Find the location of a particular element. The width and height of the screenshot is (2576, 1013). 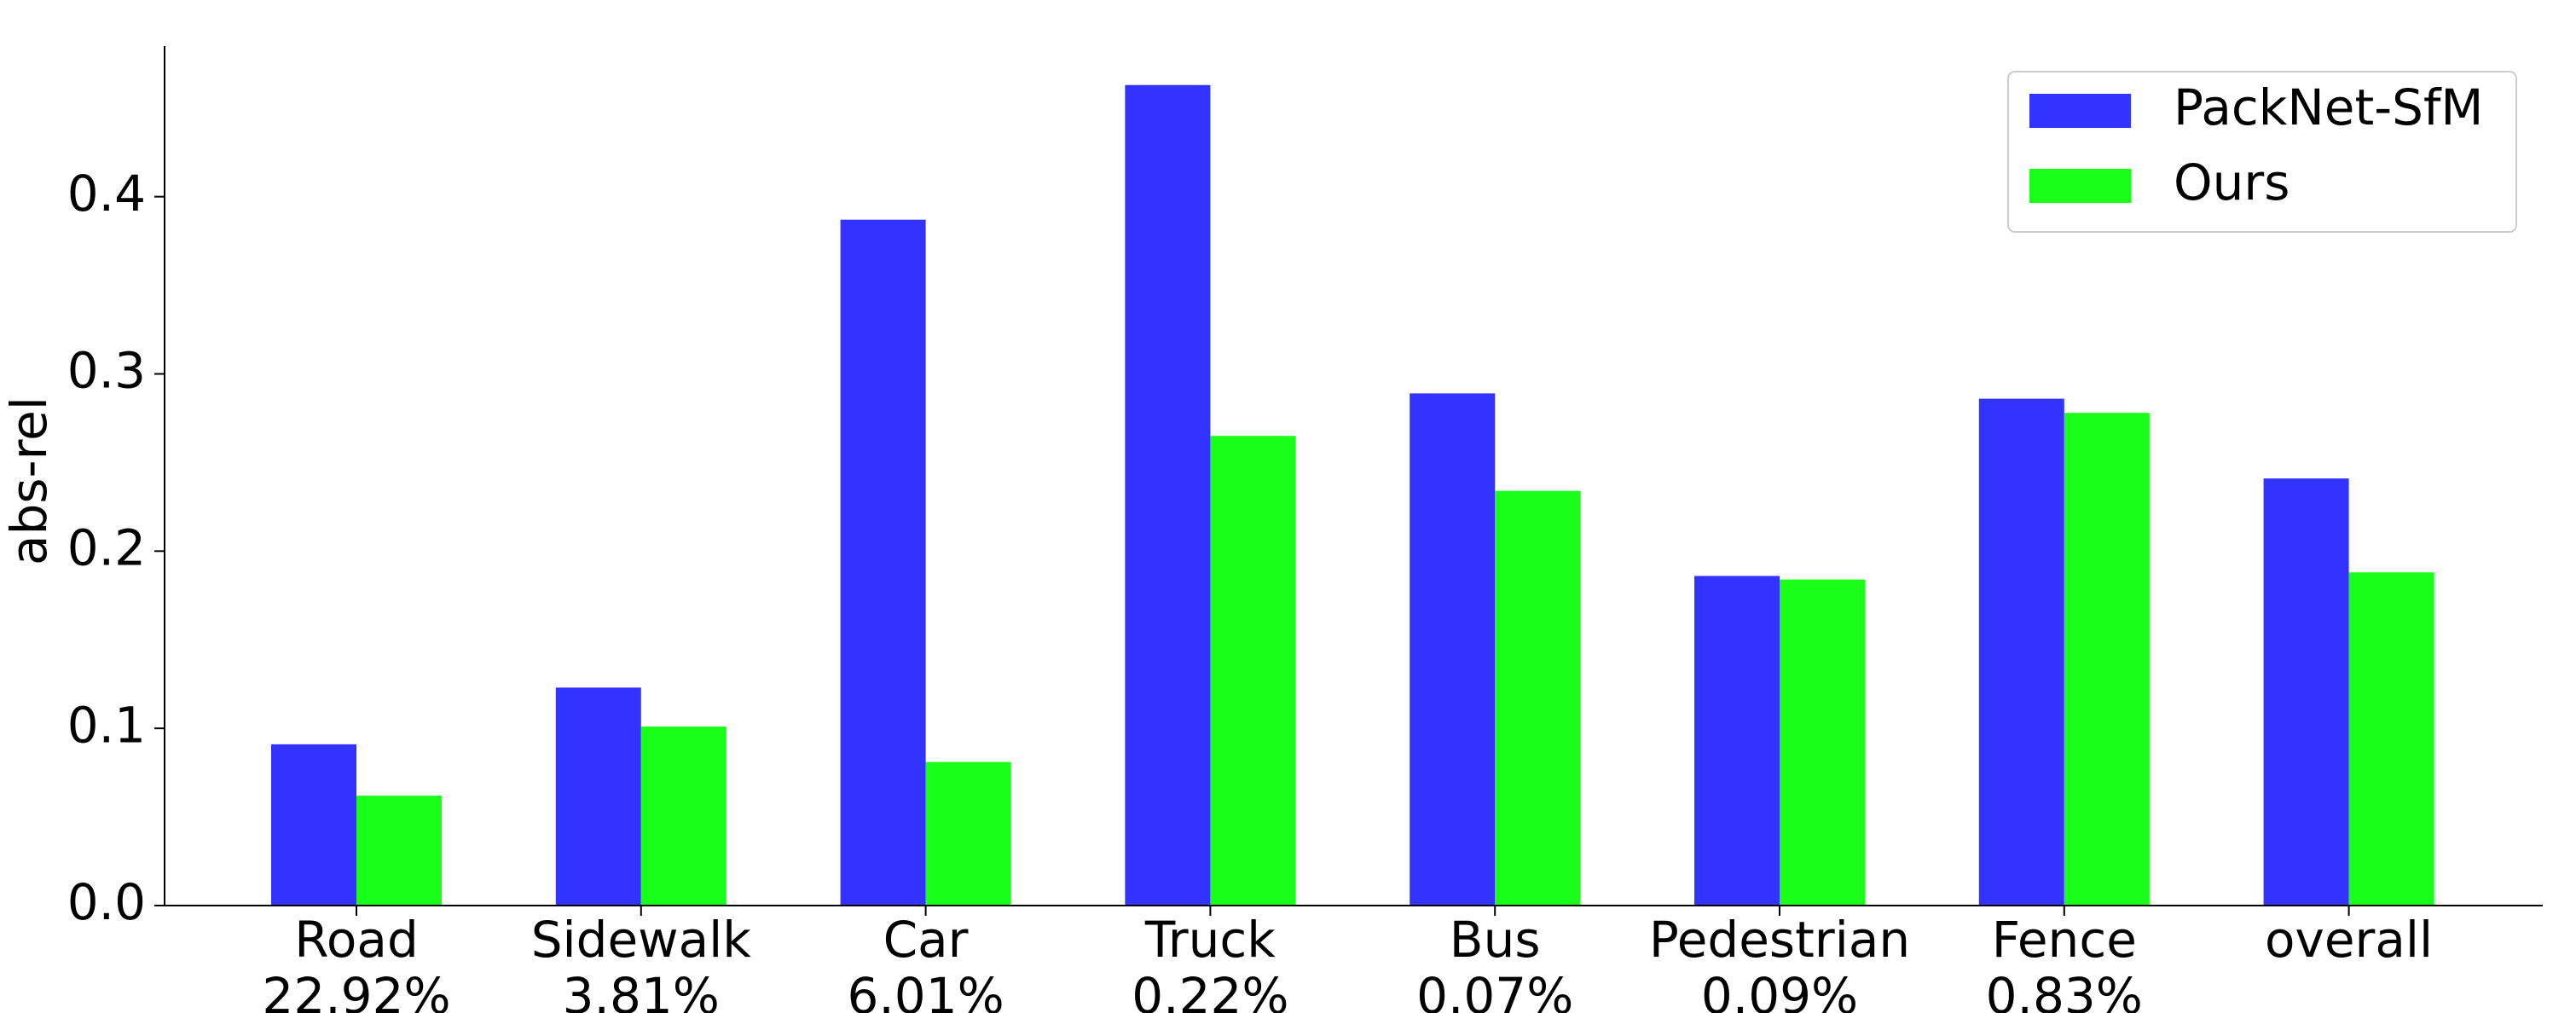

x-tick-label: Car is located at coordinates (926, 940).